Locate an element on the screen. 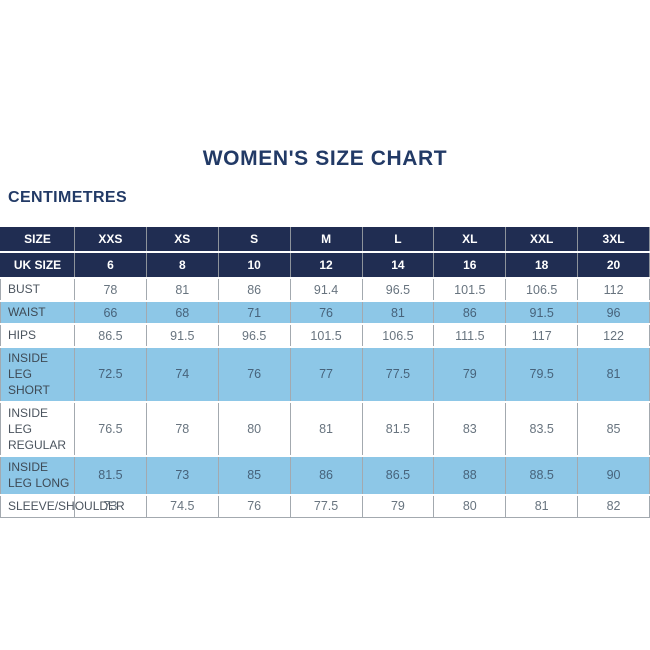 Image resolution: width=650 pixels, height=650 pixels. size-header-cell: 3XL is located at coordinates (613, 240).